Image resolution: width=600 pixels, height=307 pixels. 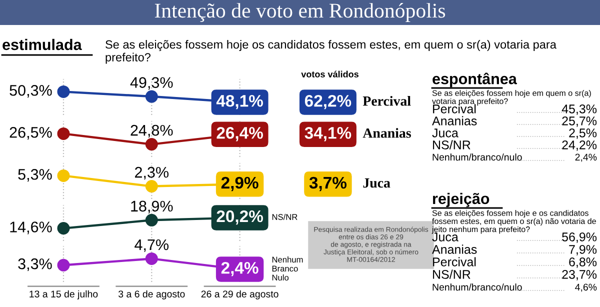 What do you see at coordinates (239, 295) in the screenshot?
I see `x-tick-label: 26 a 29 de agosto` at bounding box center [239, 295].